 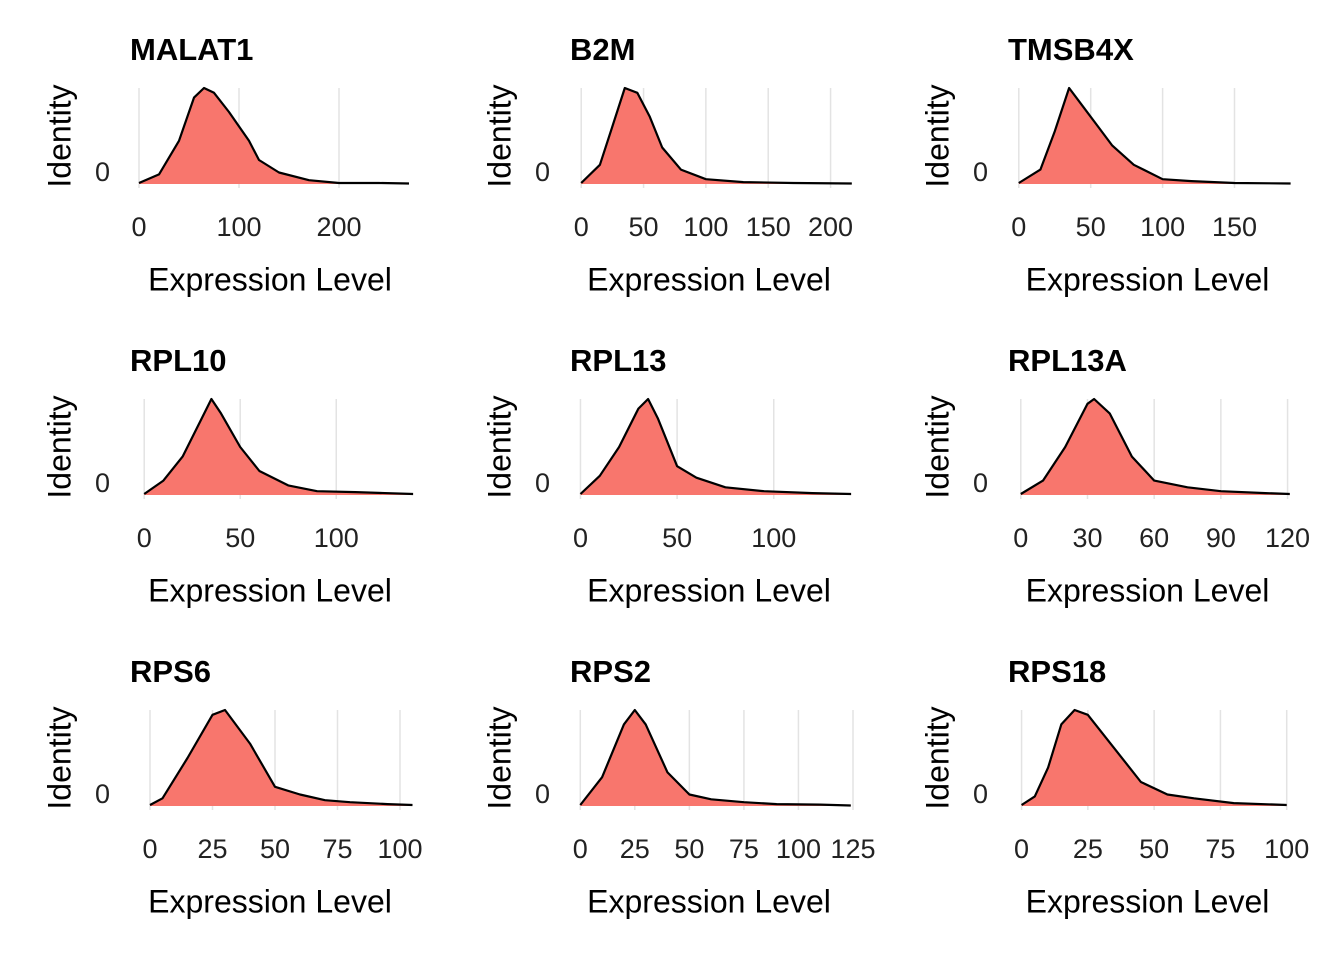 I want to click on panel-title: RPS6, so click(x=170, y=671).